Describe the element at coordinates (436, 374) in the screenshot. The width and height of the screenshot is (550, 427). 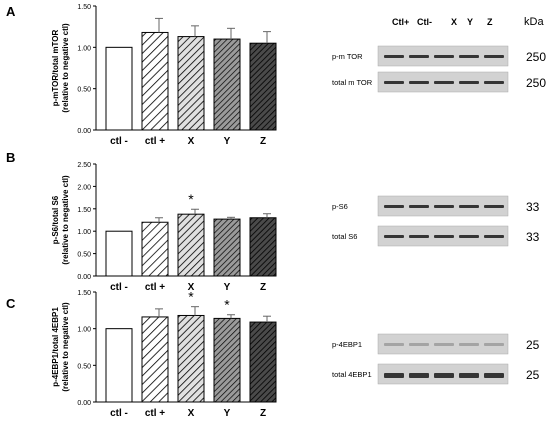
I see `blot-row: total 4EBP1 25` at that location.